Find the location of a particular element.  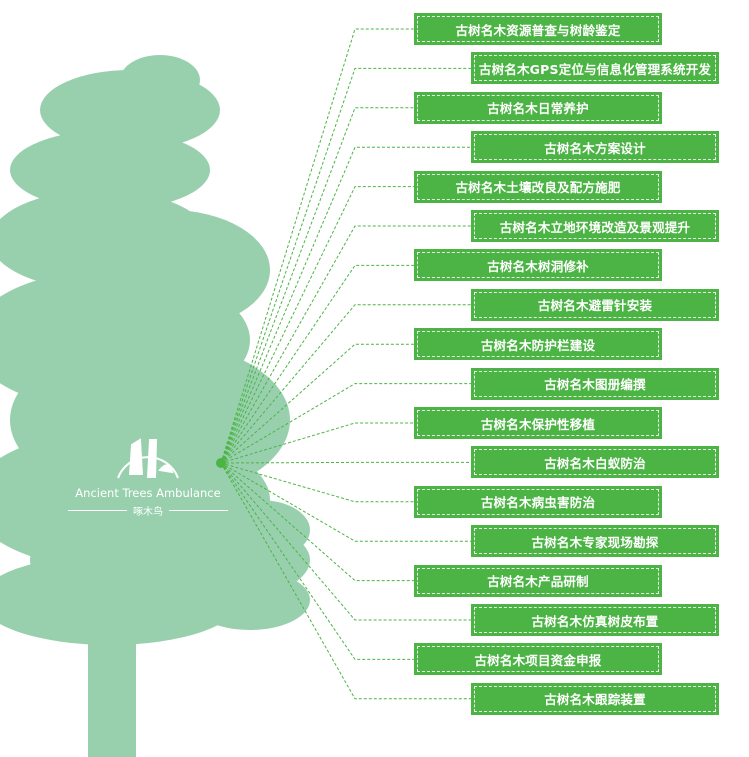

service-label: 古树名木仿真树皮布置 is located at coordinates (595, 620).